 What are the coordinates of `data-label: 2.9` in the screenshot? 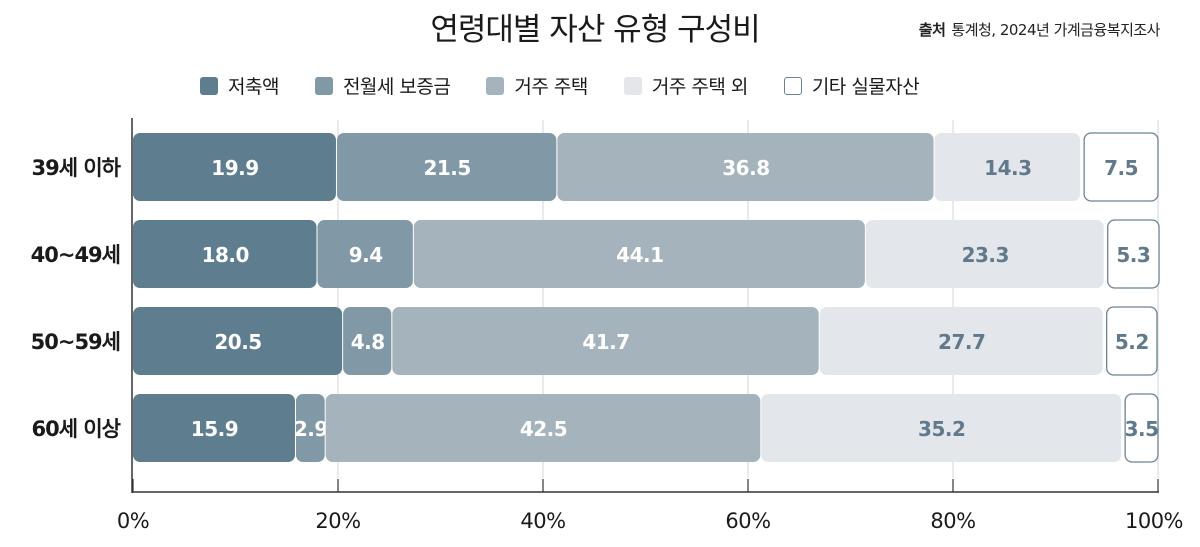 It's located at (311, 429).